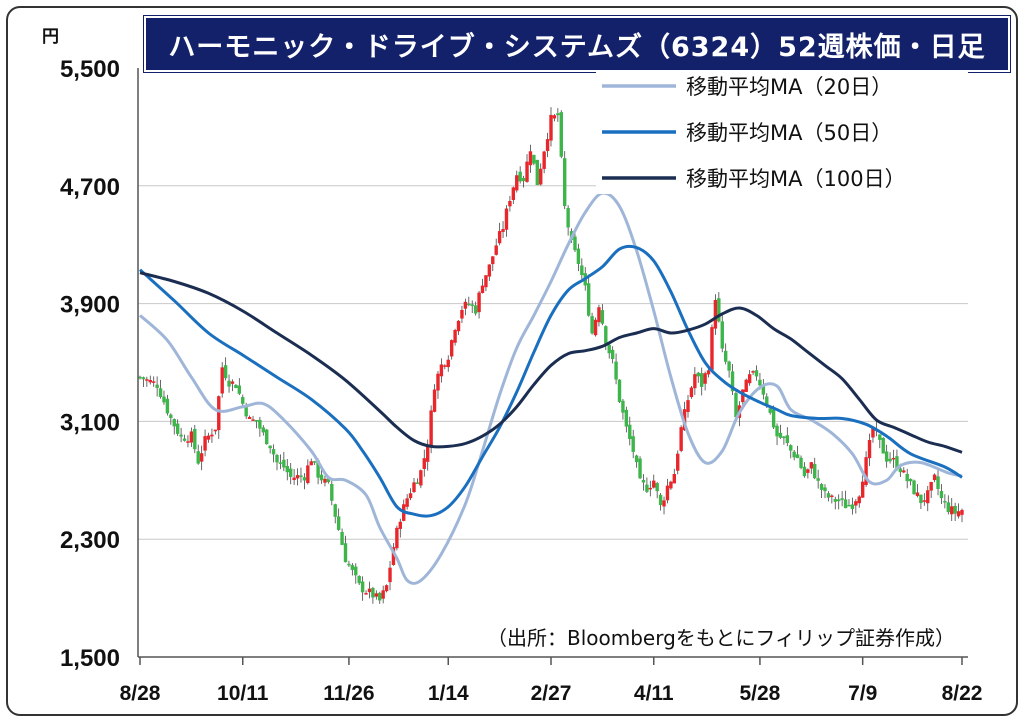 The image size is (1024, 721). What do you see at coordinates (577, 44) in the screenshot?
I see `chart-title-bar: ハーモニック・ドライブ・システムズ（6324）52週株価・日足` at bounding box center [577, 44].